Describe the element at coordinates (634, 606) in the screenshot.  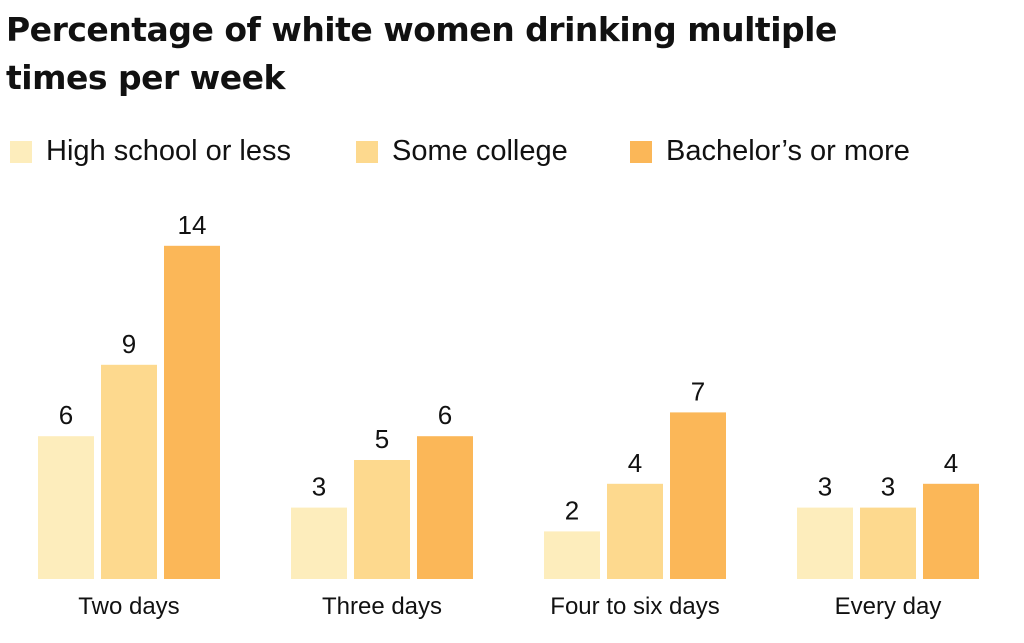
I see `category-label: Four to six days` at that location.